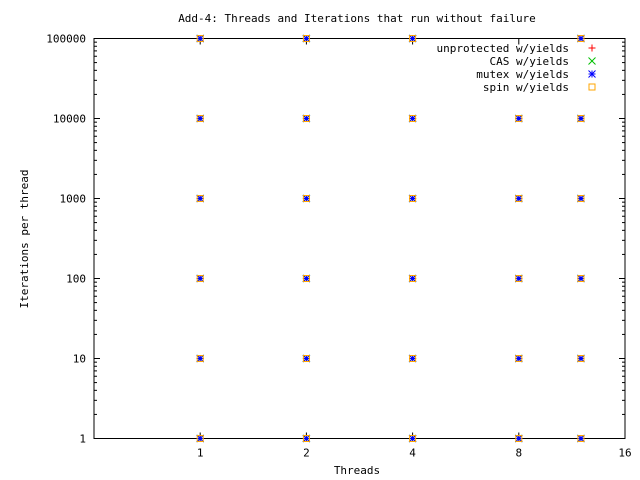 The image size is (640, 480). What do you see at coordinates (66, 39) in the screenshot?
I see `y-tick-label: 100000` at bounding box center [66, 39].